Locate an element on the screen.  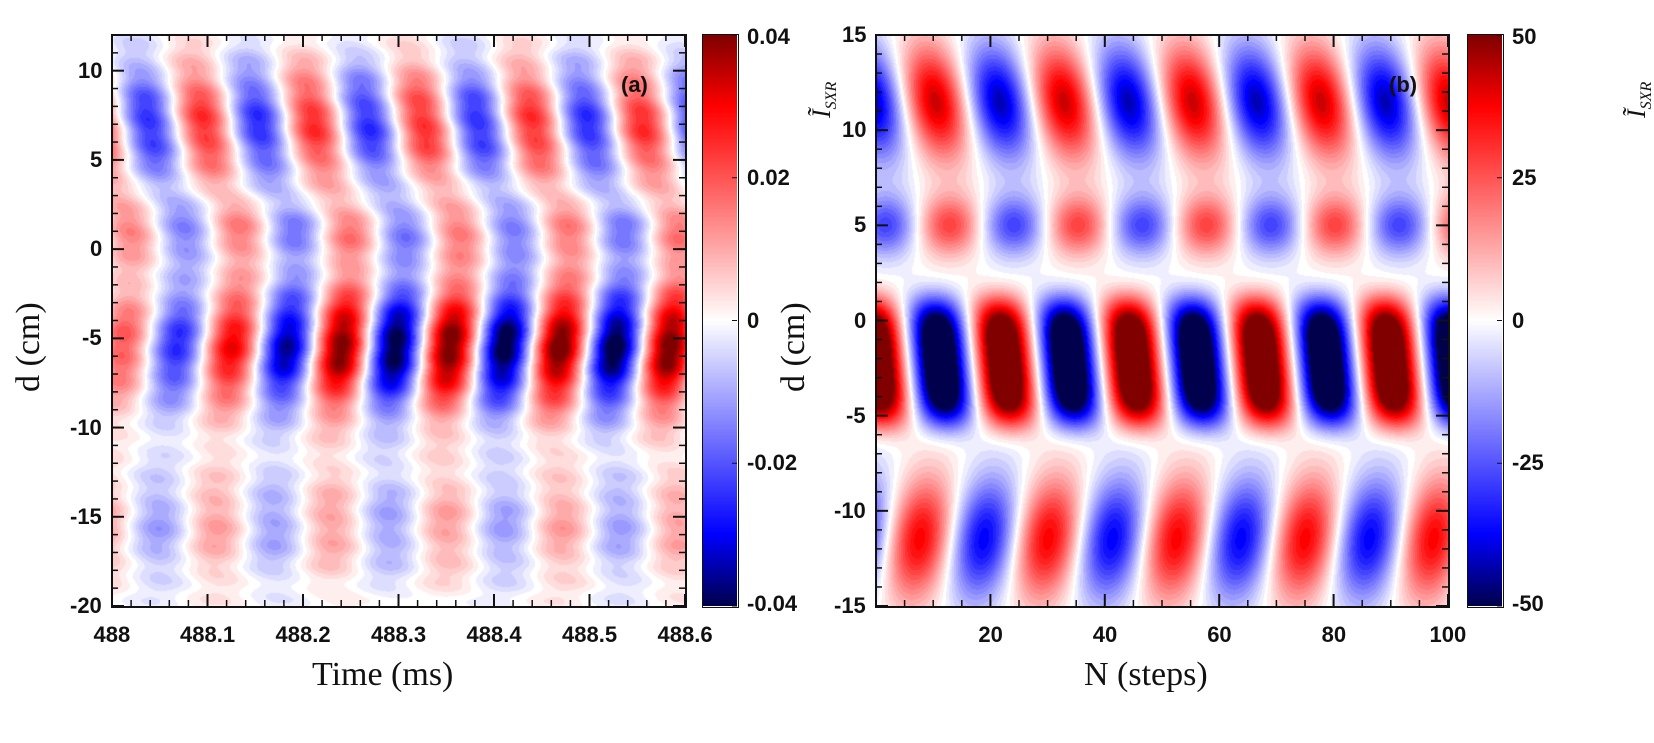
colorbar-title-a-main: Ĩ is located at coordinates (821, 113).